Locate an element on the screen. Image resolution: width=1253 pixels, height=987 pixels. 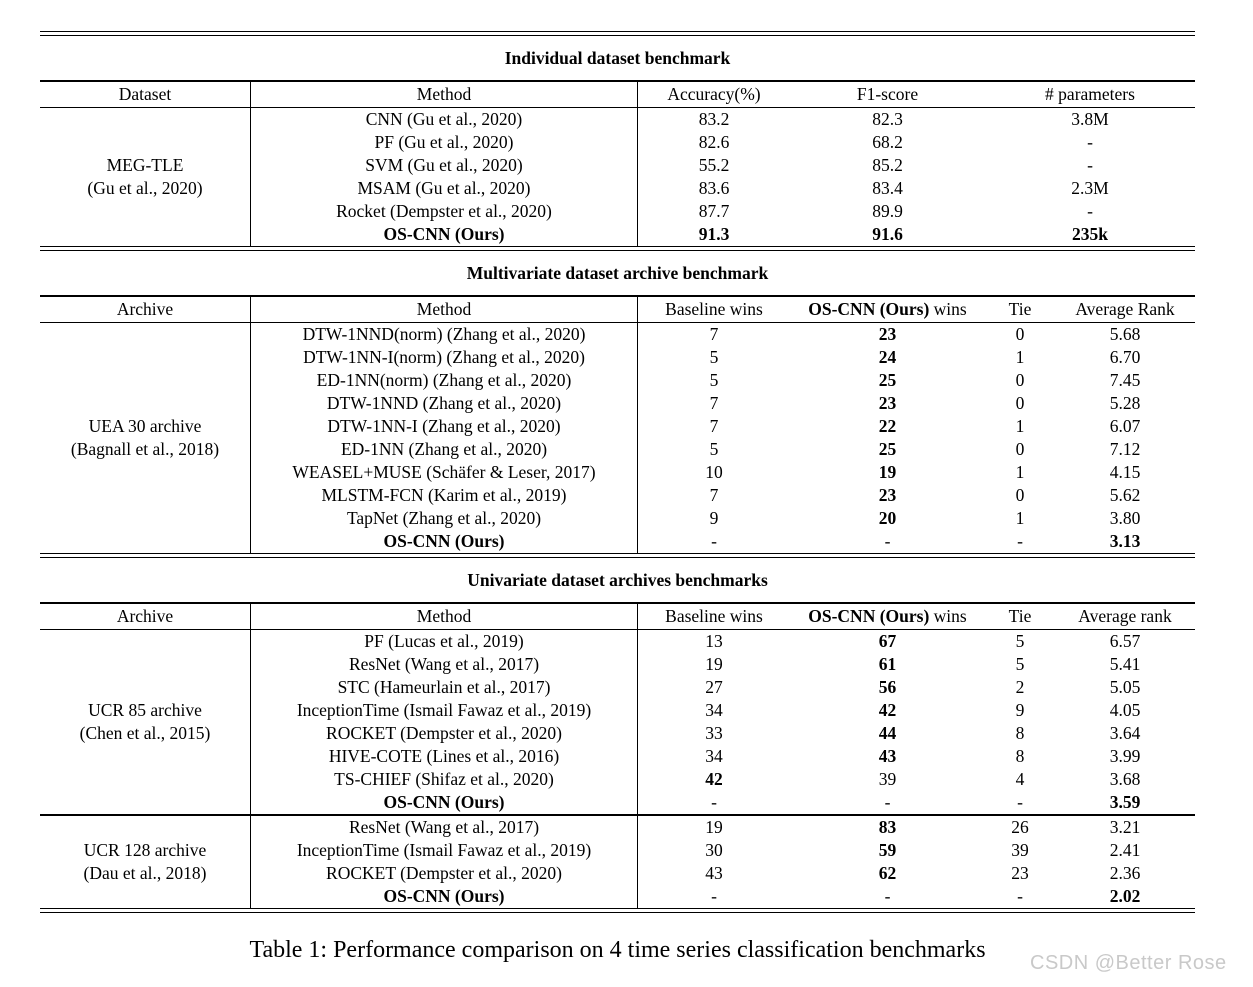
oscnn-wins-cell: 20 is located at coordinates (887, 518).